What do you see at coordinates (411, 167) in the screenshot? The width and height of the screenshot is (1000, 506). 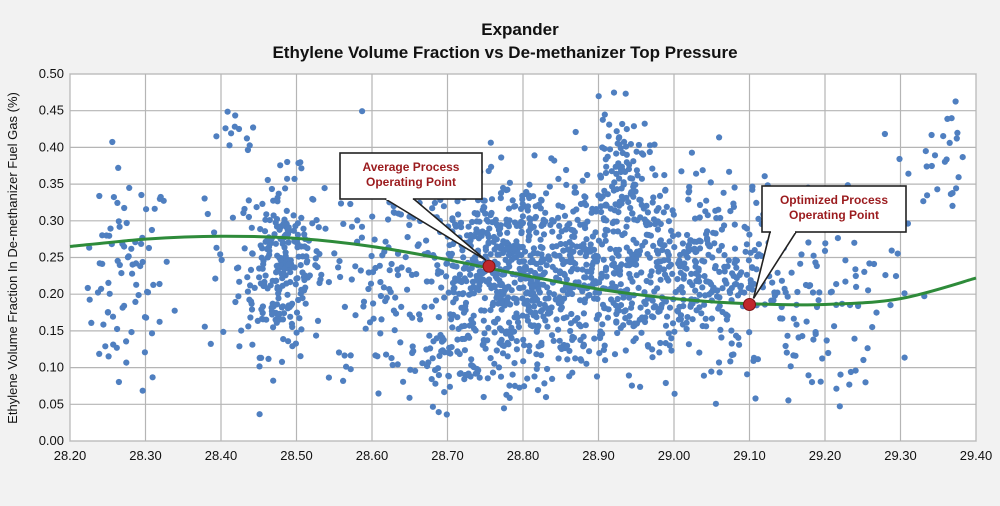 I see `callout-text: Average Process` at bounding box center [411, 167].